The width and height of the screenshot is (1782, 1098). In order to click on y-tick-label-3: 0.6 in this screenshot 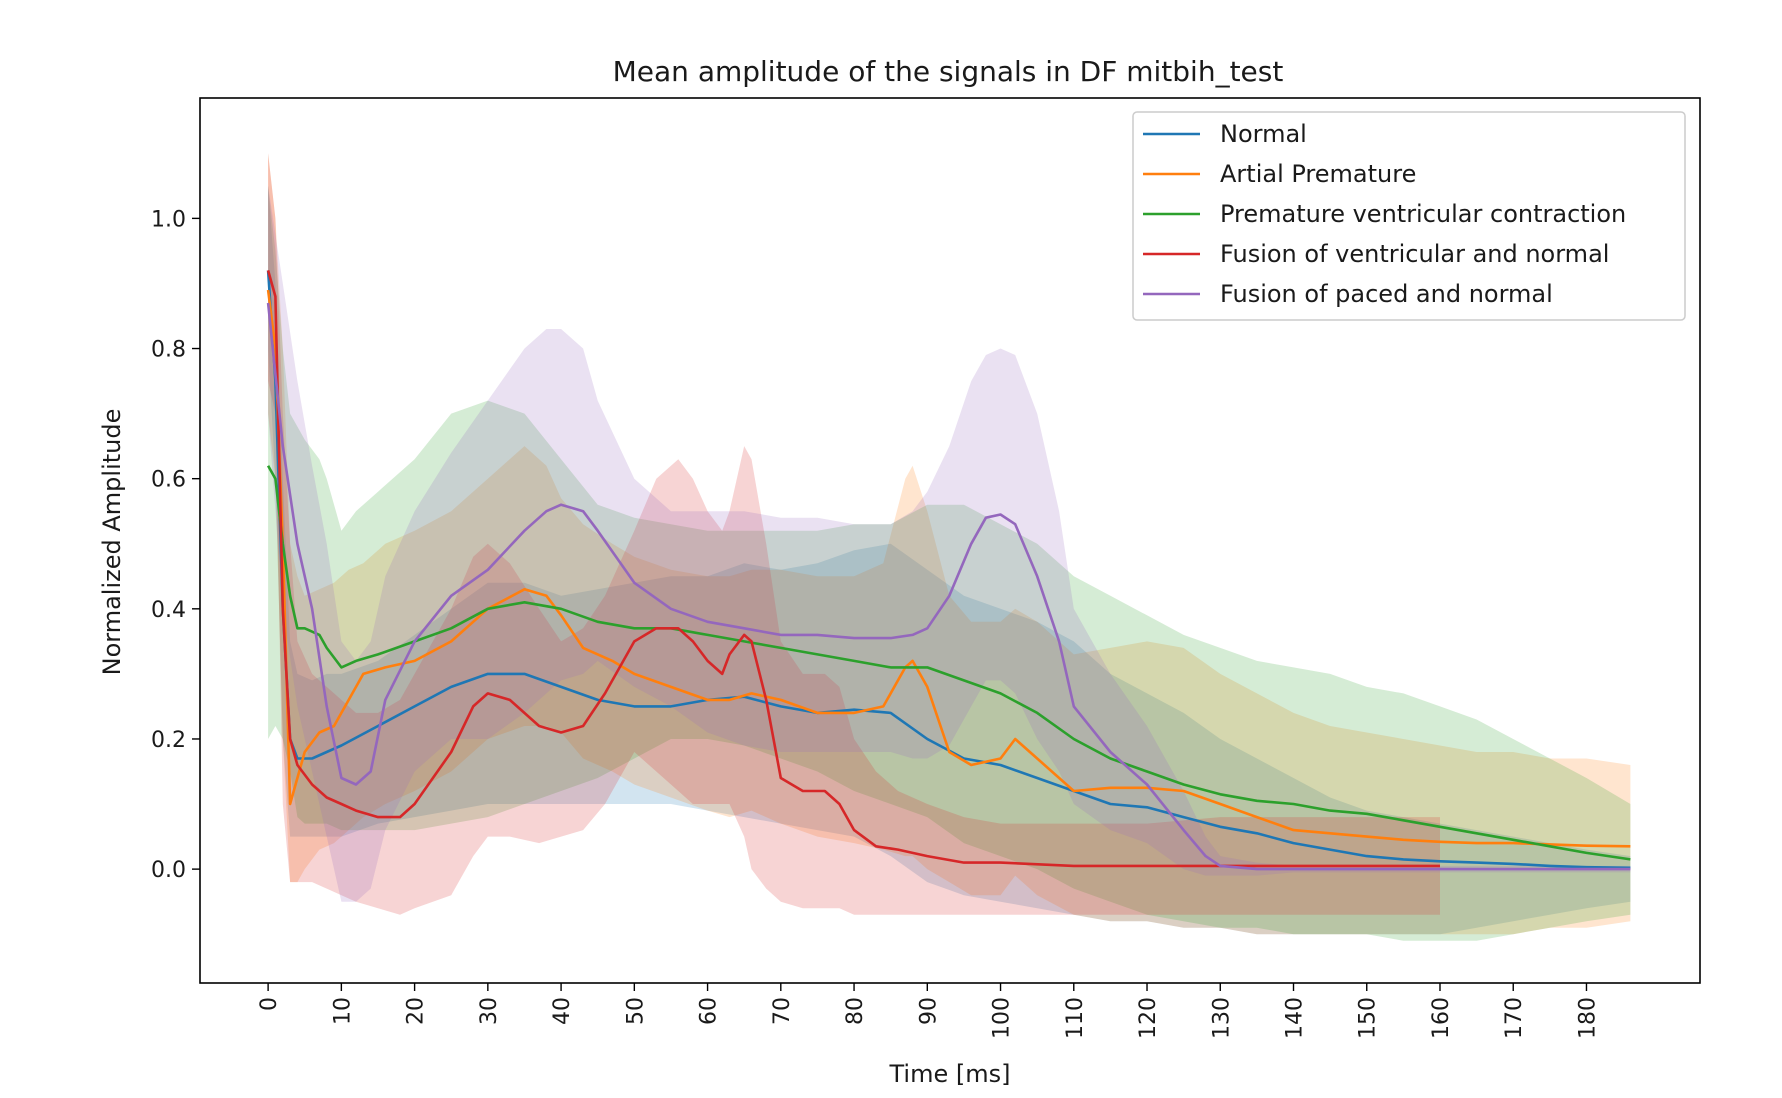, I will do `click(168, 480)`.